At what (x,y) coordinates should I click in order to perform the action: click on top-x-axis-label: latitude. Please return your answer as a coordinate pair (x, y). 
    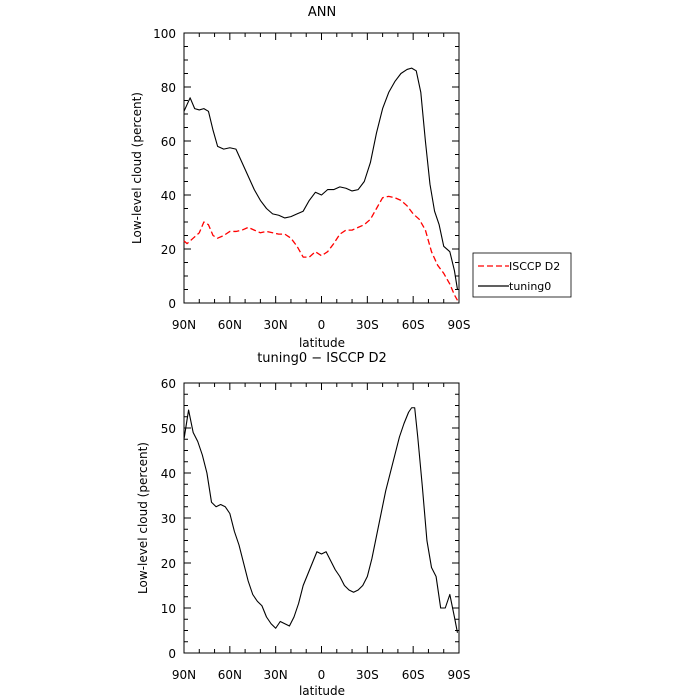
    Looking at the image, I should click on (322, 343).